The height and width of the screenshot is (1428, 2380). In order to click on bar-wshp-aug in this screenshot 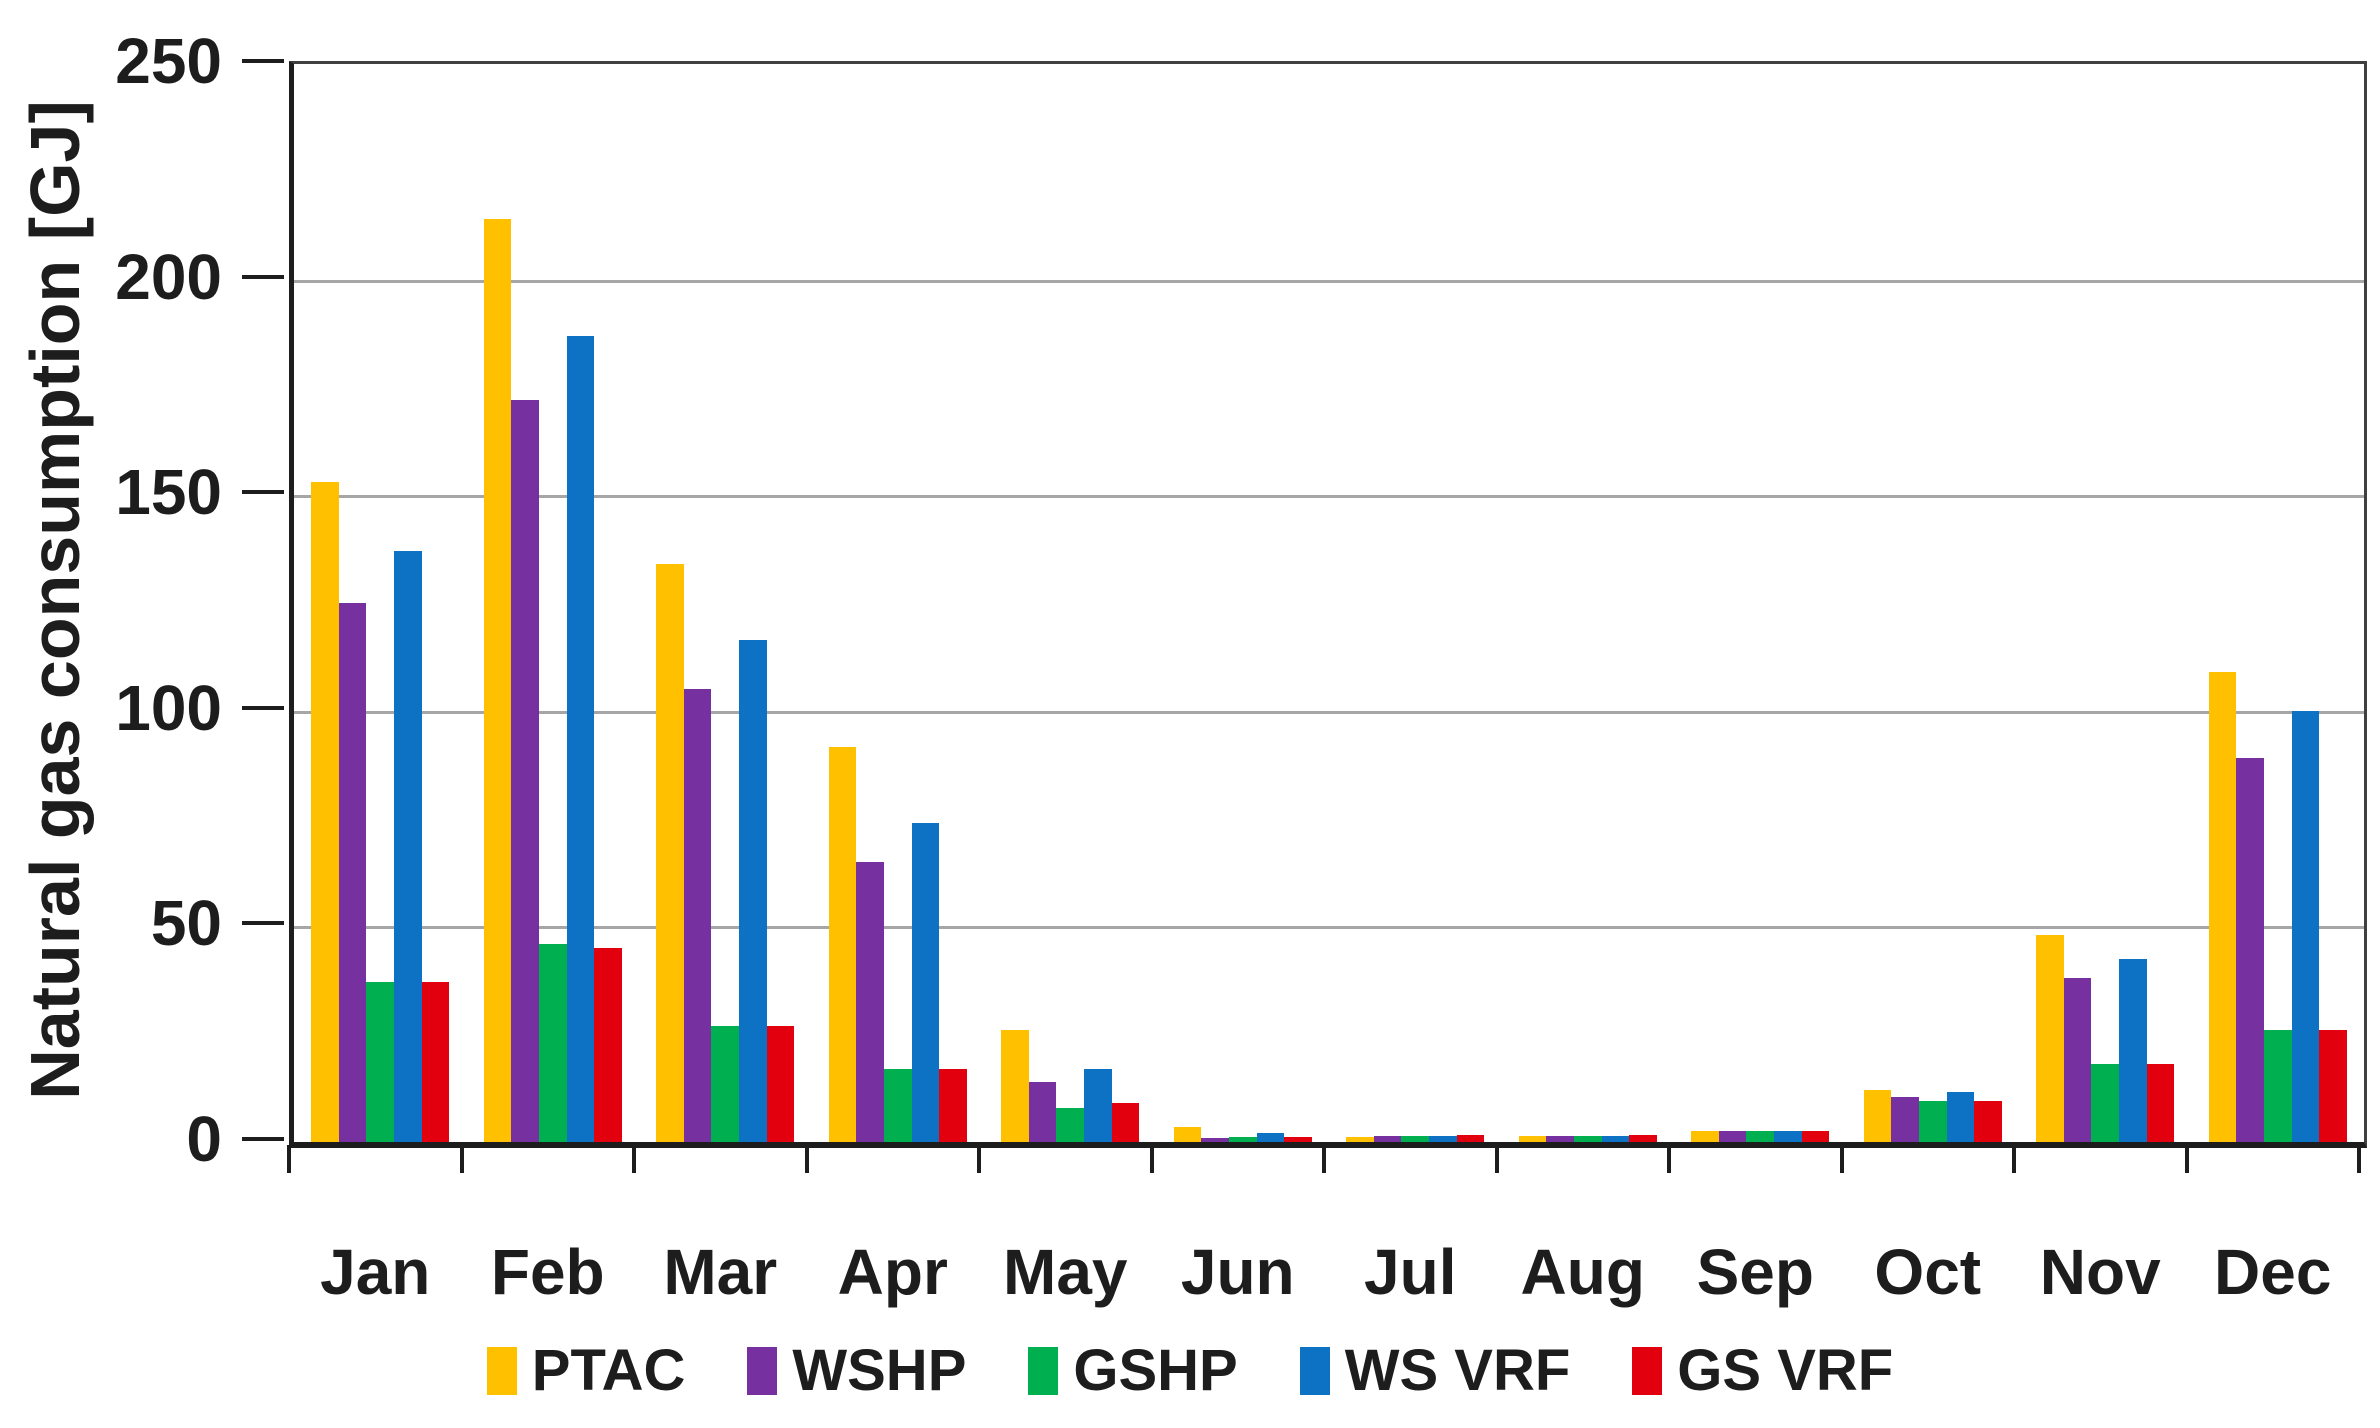, I will do `click(1560, 1139)`.